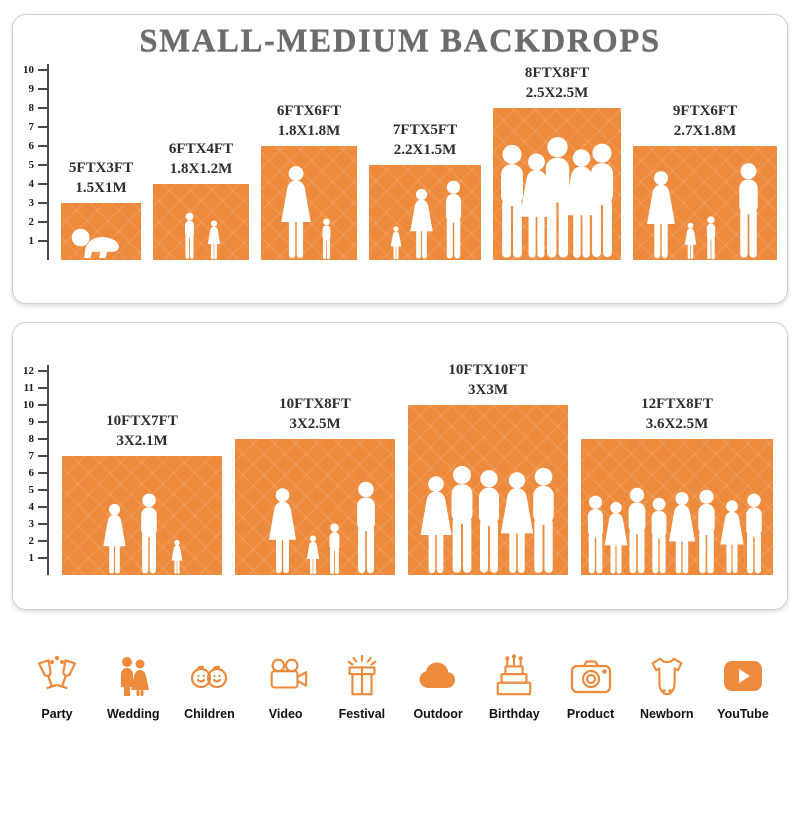 The width and height of the screenshot is (800, 814). What do you see at coordinates (101, 178) in the screenshot?
I see `backdrop-size-label: 5FTX3FT 1.5X1M` at bounding box center [101, 178].